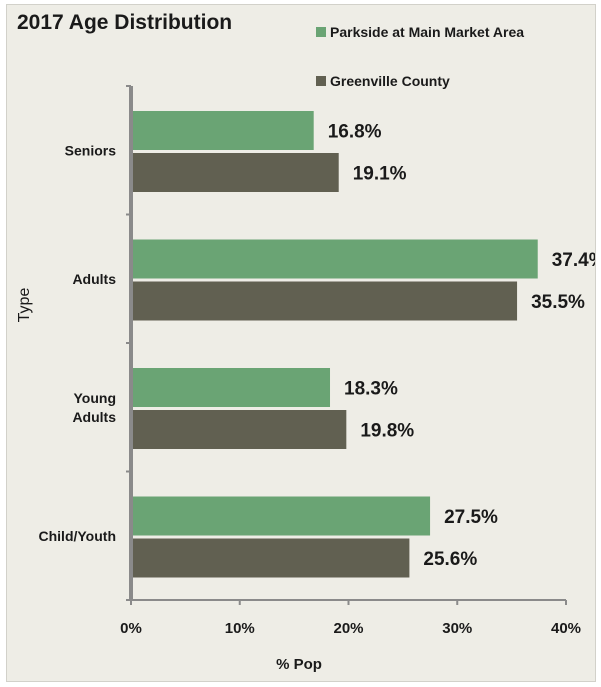  I want to click on data-label-adults-parkside: 37.4%, so click(573, 260).